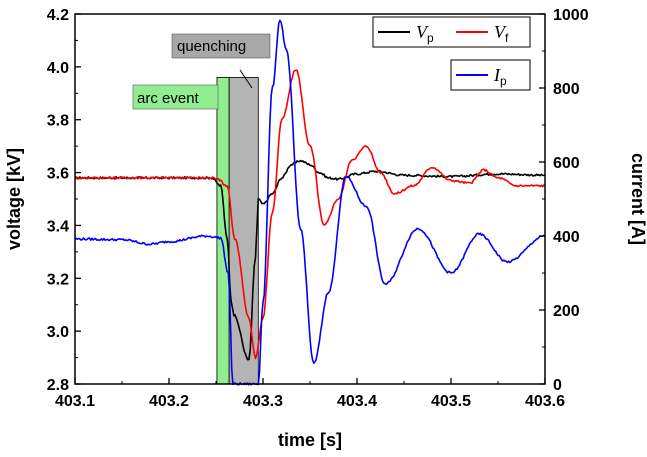 This screenshot has height=457, width=647. What do you see at coordinates (310, 440) in the screenshot?
I see `x-axis-title: time [s]` at bounding box center [310, 440].